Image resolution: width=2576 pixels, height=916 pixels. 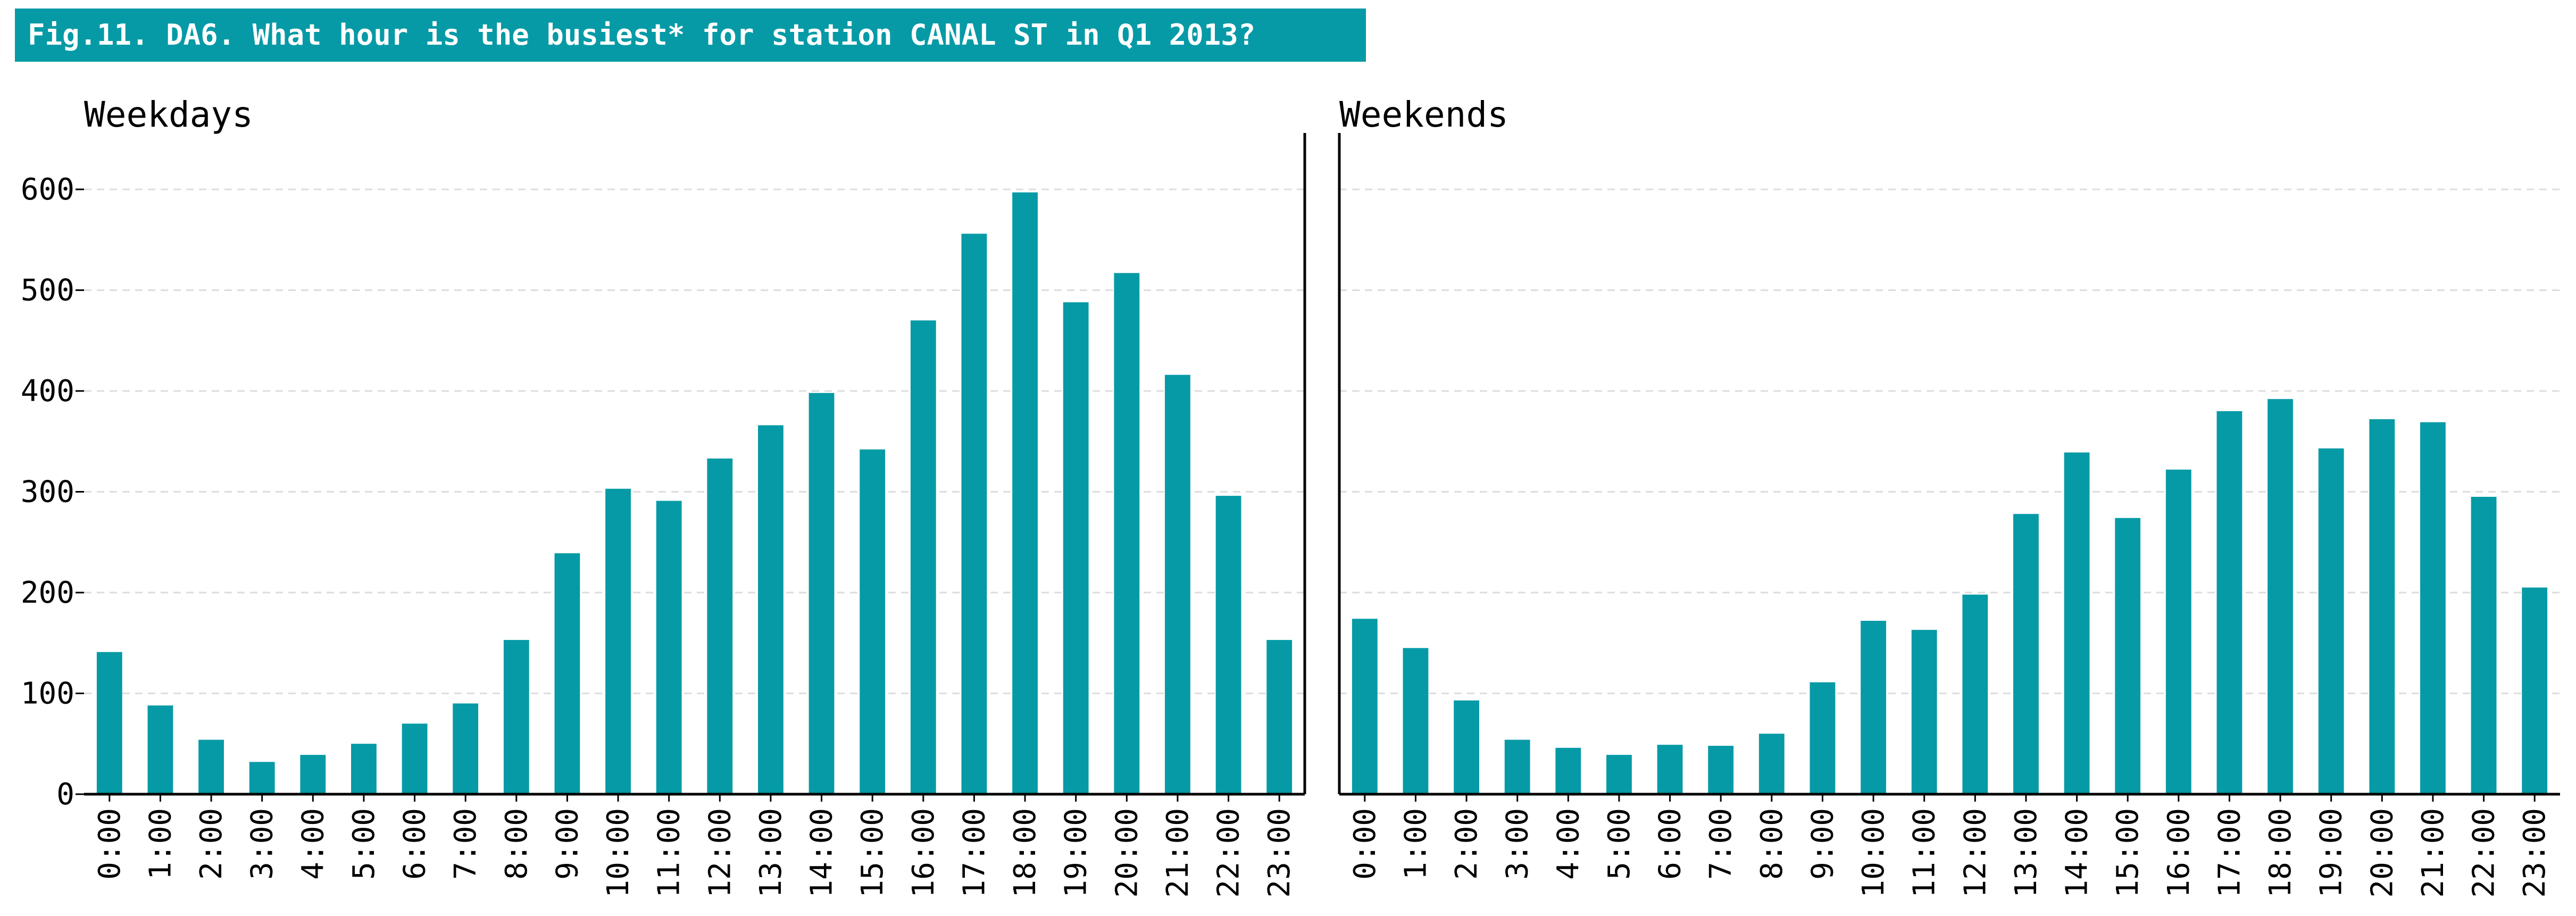 I want to click on x-tick-label: 22:00, so click(x=2484, y=853).